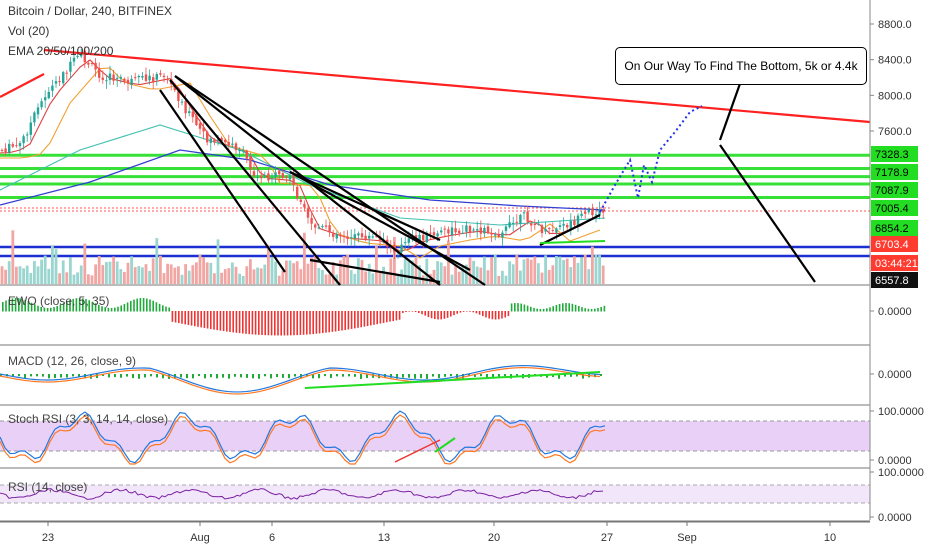  What do you see at coordinates (892, 245) in the screenshot?
I see `price-tag-label: 6703.4` at bounding box center [892, 245].